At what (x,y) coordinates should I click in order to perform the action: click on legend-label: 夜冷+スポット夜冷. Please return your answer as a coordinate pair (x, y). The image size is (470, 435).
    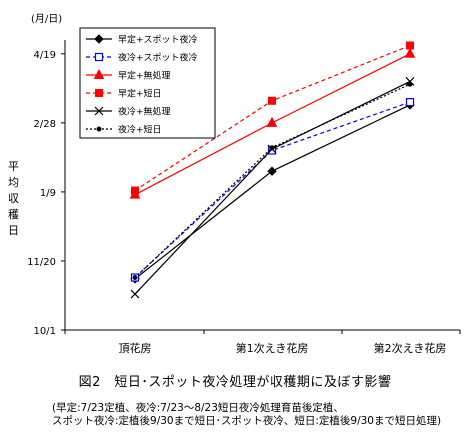
    Looking at the image, I should click on (158, 58).